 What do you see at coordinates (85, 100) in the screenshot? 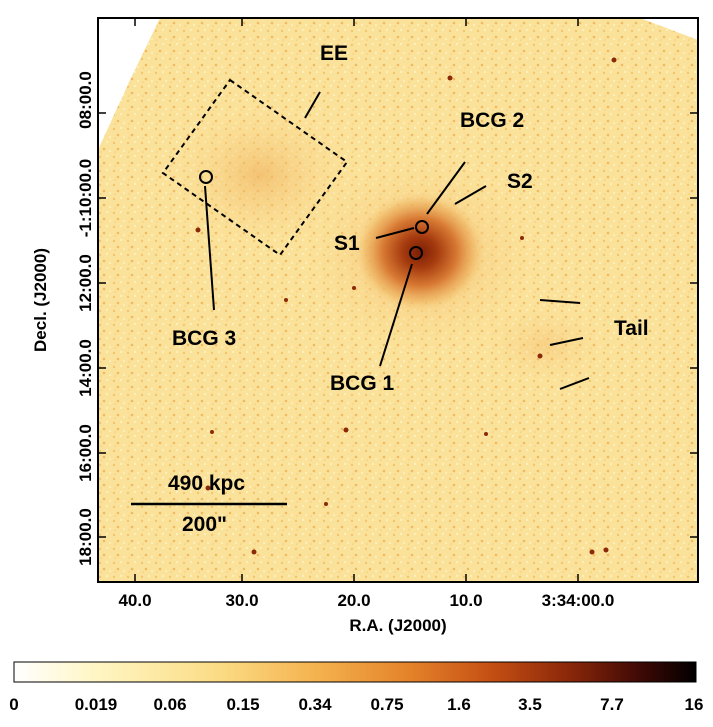
I see `ytick-label: 08:00.0` at bounding box center [85, 100].